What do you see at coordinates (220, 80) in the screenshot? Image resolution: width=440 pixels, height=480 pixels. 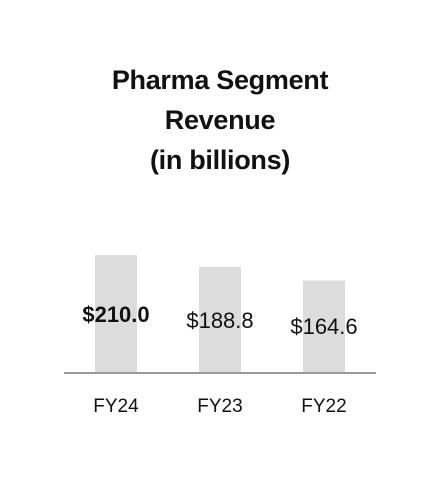 I see `chart-title-line-1: Pharma Segment` at bounding box center [220, 80].